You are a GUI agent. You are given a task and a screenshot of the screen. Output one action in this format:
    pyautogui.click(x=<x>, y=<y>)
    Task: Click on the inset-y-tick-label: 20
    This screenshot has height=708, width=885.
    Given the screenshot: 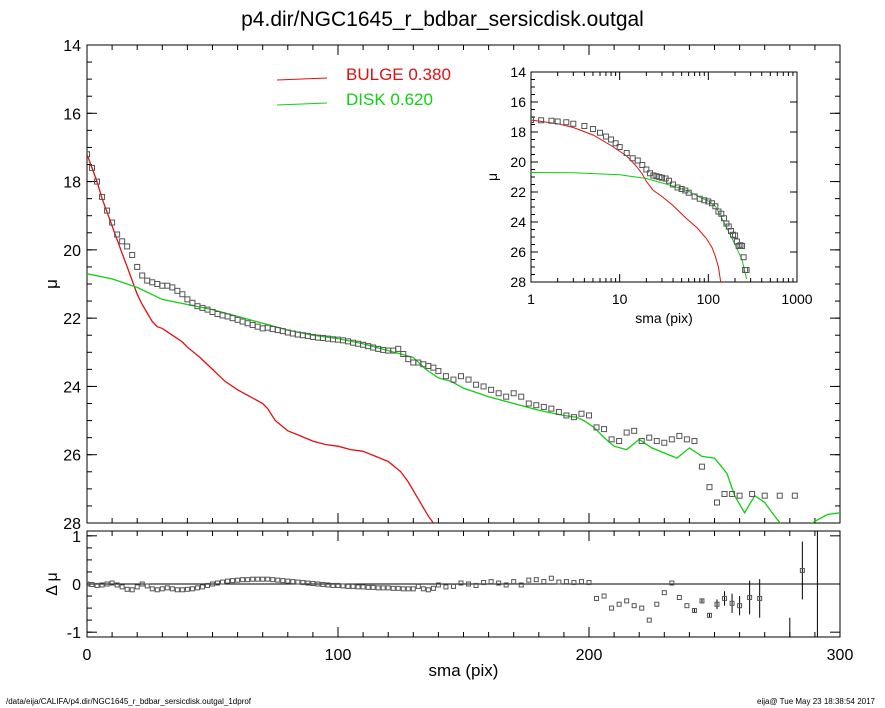 What is the action you would take?
    pyautogui.click(x=518, y=162)
    